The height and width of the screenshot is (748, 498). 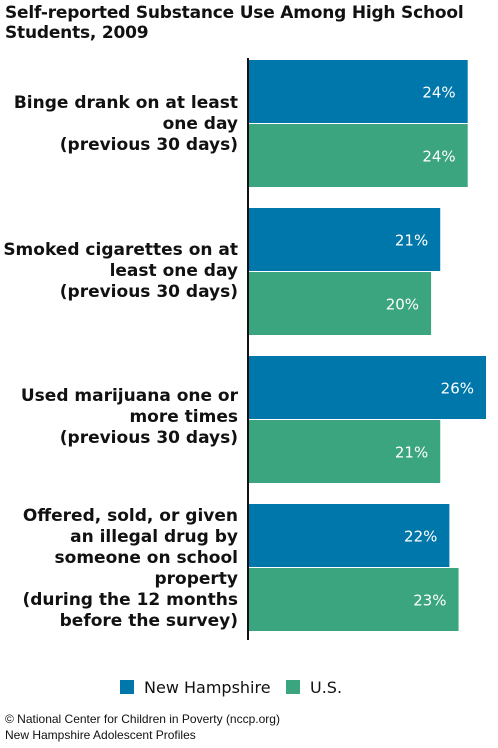 What do you see at coordinates (438, 93) in the screenshot?
I see `data-label-new-hampshire-0: 24%` at bounding box center [438, 93].